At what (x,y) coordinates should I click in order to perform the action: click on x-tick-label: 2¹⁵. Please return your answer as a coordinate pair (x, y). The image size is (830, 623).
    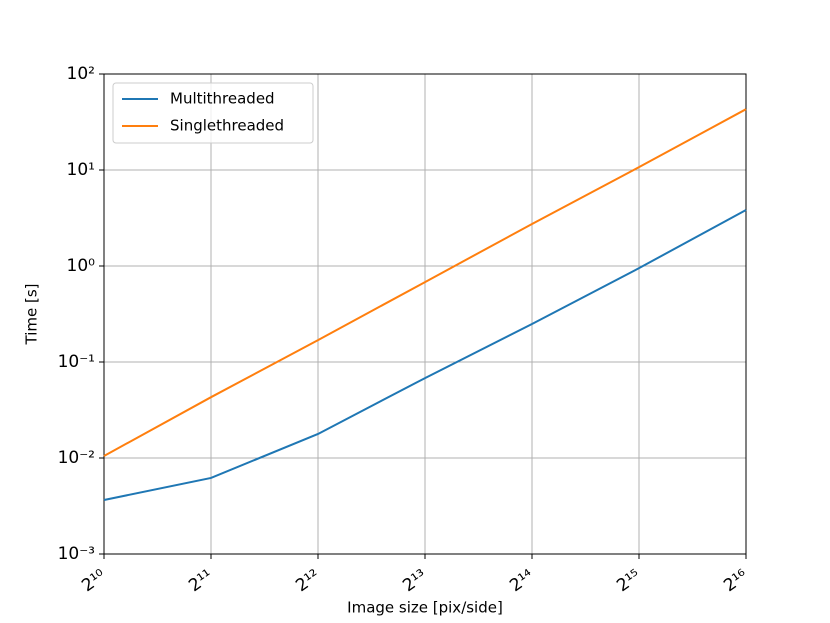
    Looking at the image, I should click on (629, 581).